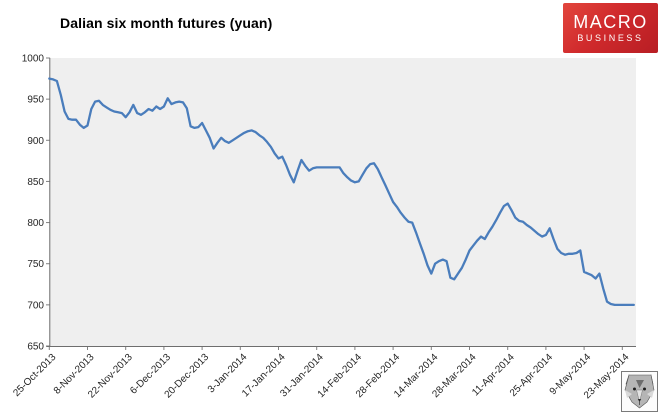 The image size is (662, 412). Describe the element at coordinates (610, 38) in the screenshot. I see `logo-text-business: BUSINESS` at that location.